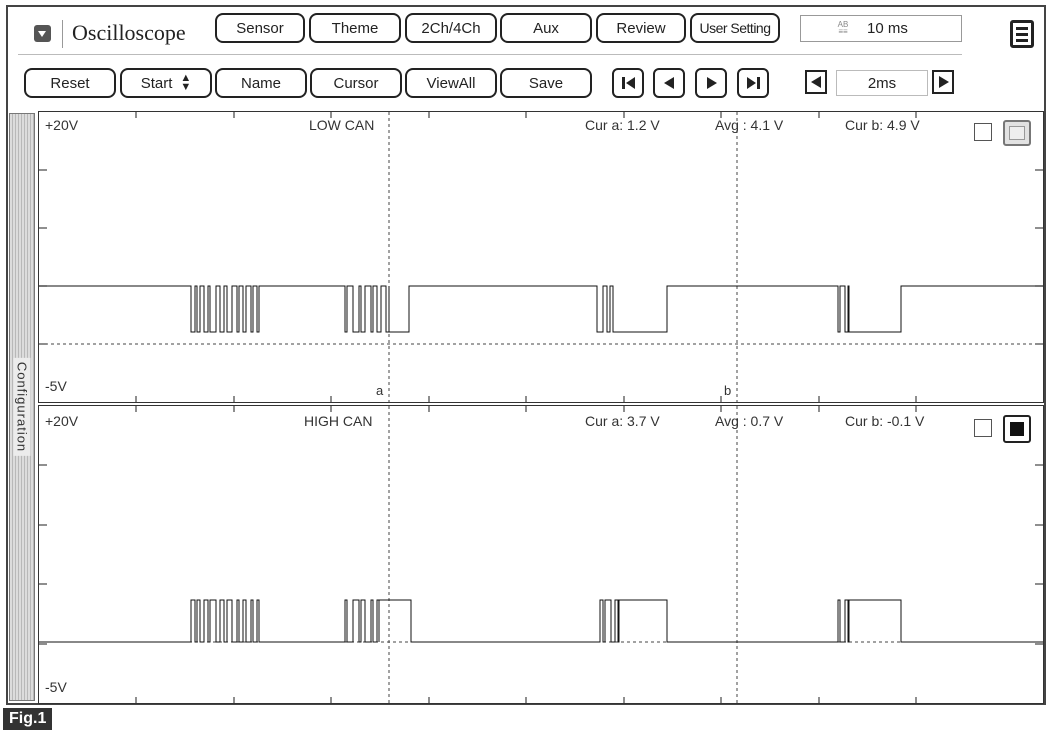  What do you see at coordinates (641, 28) in the screenshot?
I see `review-button: Review` at bounding box center [641, 28].